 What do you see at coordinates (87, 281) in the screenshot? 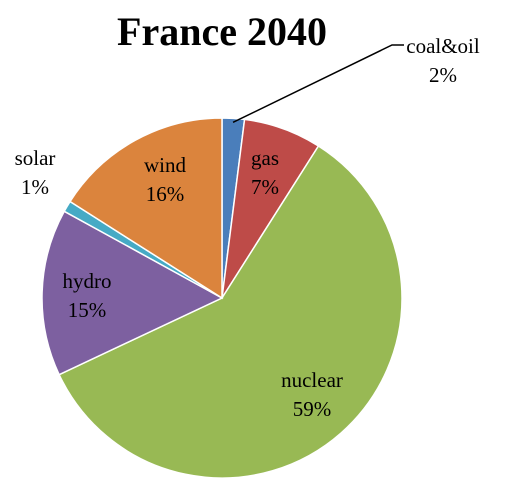
I see `slice-label: hydro` at bounding box center [87, 281].